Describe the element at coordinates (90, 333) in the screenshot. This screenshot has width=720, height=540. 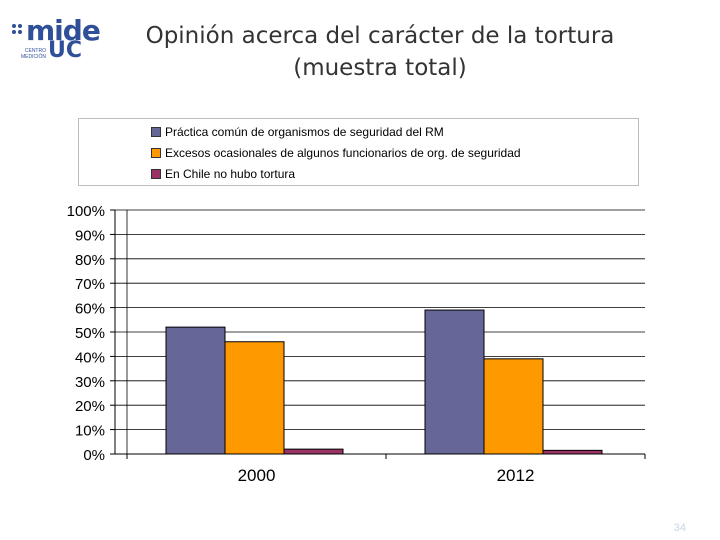
I see `y-tick-label: 50%` at that location.